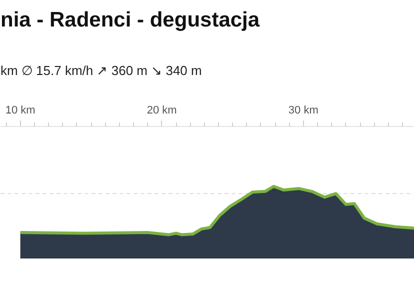 Image resolution: width=414 pixels, height=286 pixels. What do you see at coordinates (130, 20) in the screenshot?
I see `chart-title: nia - Radenci - degustacja` at bounding box center [130, 20].